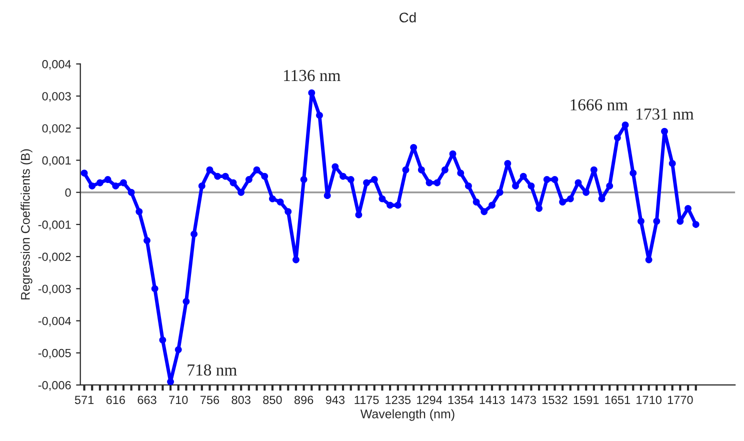 The image size is (744, 441). Describe the element at coordinates (408, 17) in the screenshot. I see `chart-title: Cd` at that location.